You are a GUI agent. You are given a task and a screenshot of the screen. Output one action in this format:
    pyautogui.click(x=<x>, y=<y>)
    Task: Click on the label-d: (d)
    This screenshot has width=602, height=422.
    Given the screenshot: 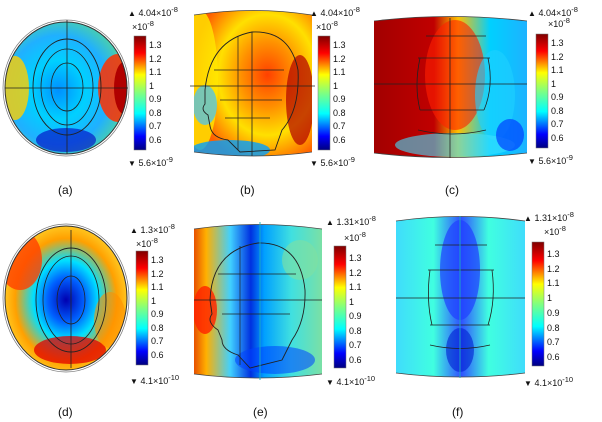 What is the action you would take?
    pyautogui.click(x=65, y=412)
    